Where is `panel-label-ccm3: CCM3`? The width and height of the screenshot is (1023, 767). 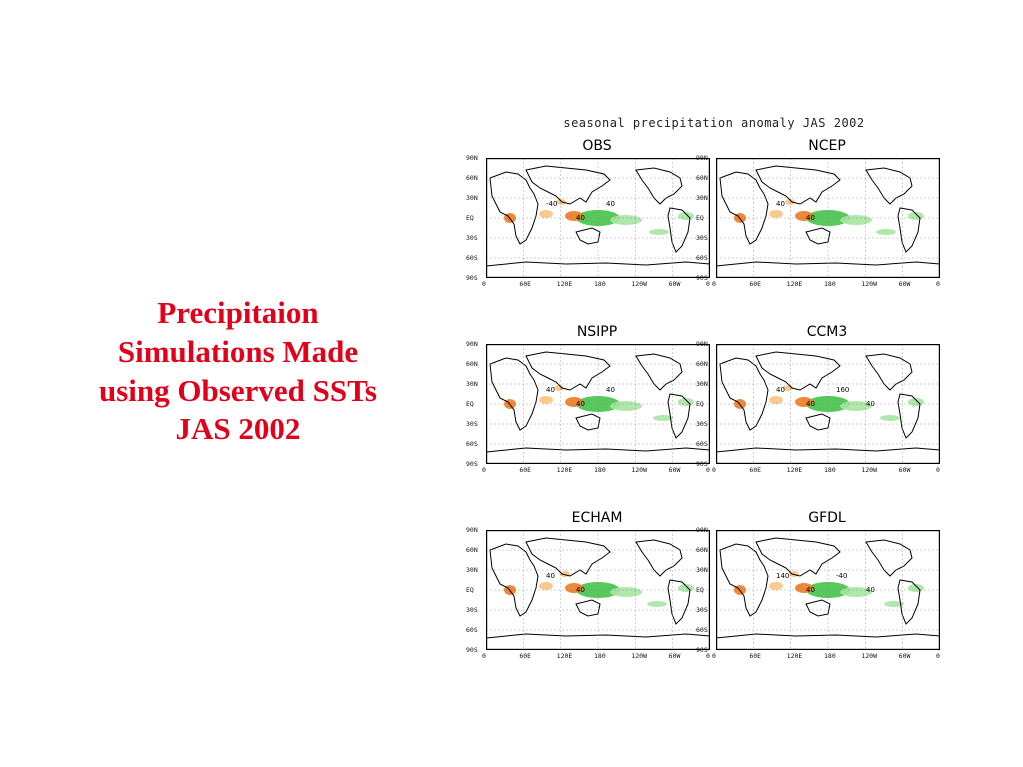 panel-label-ccm3: CCM3 is located at coordinates (827, 332).